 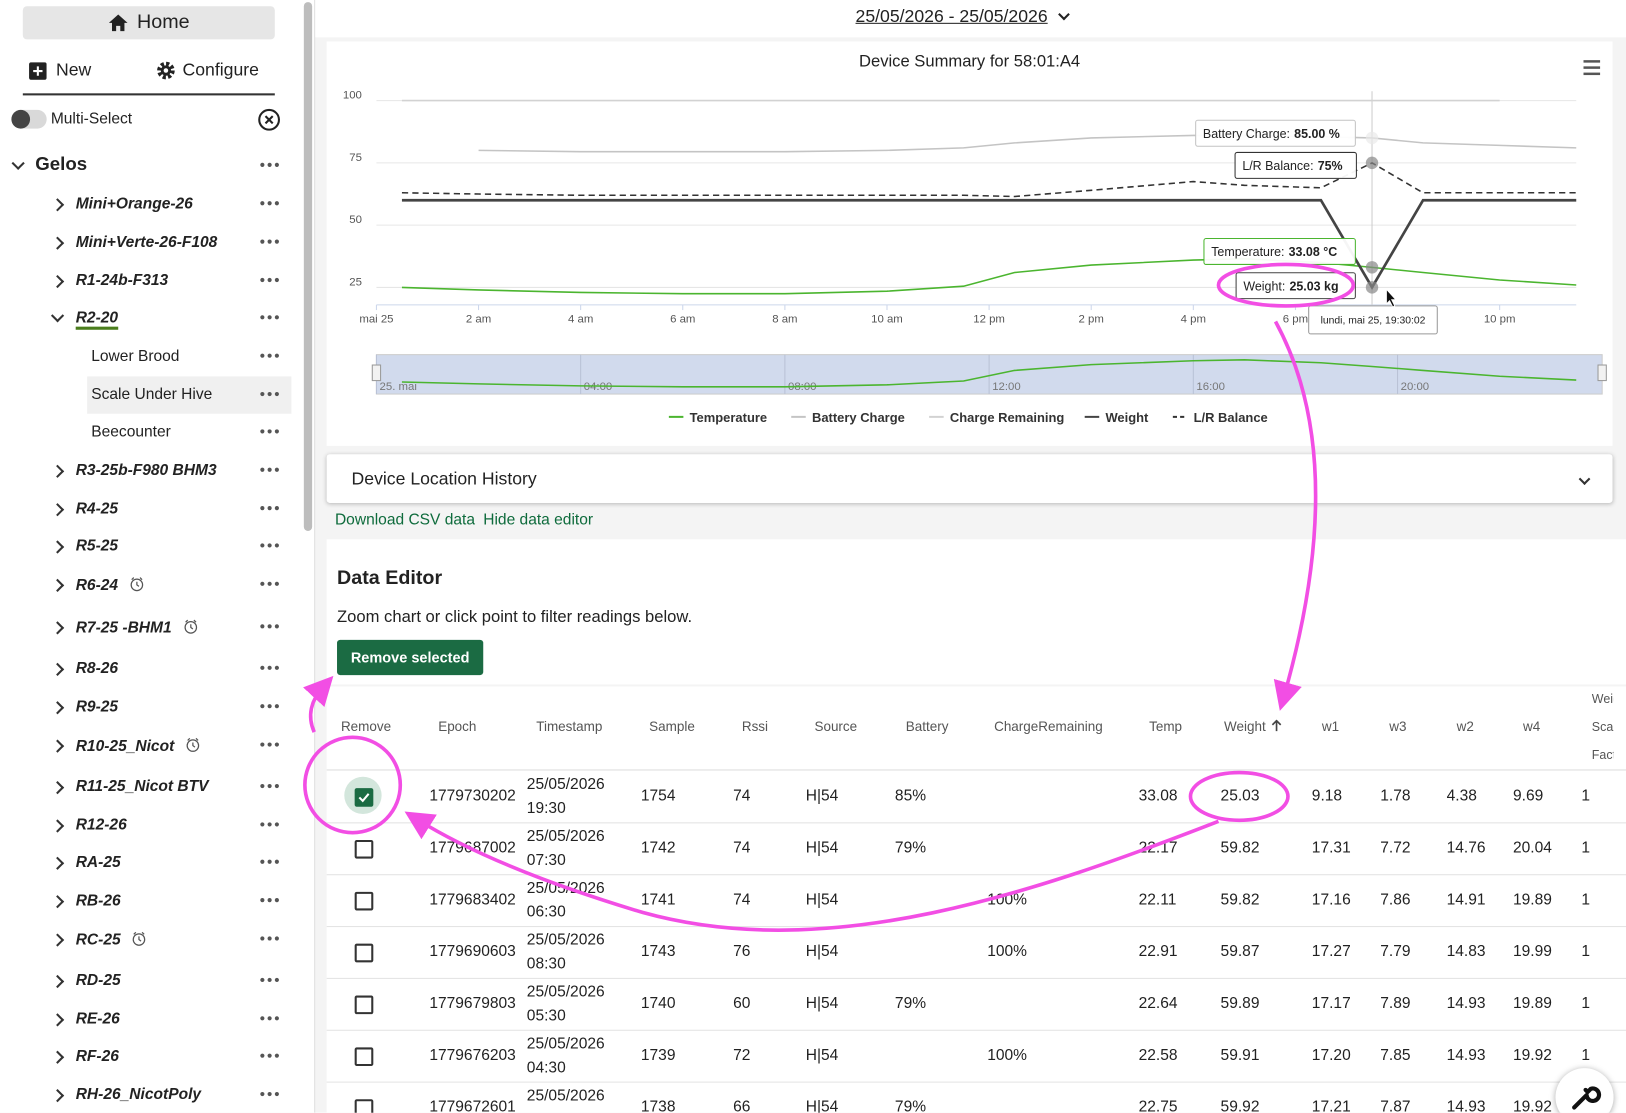 What do you see at coordinates (135, 356) in the screenshot?
I see `tree-child: Lower Brood` at bounding box center [135, 356].